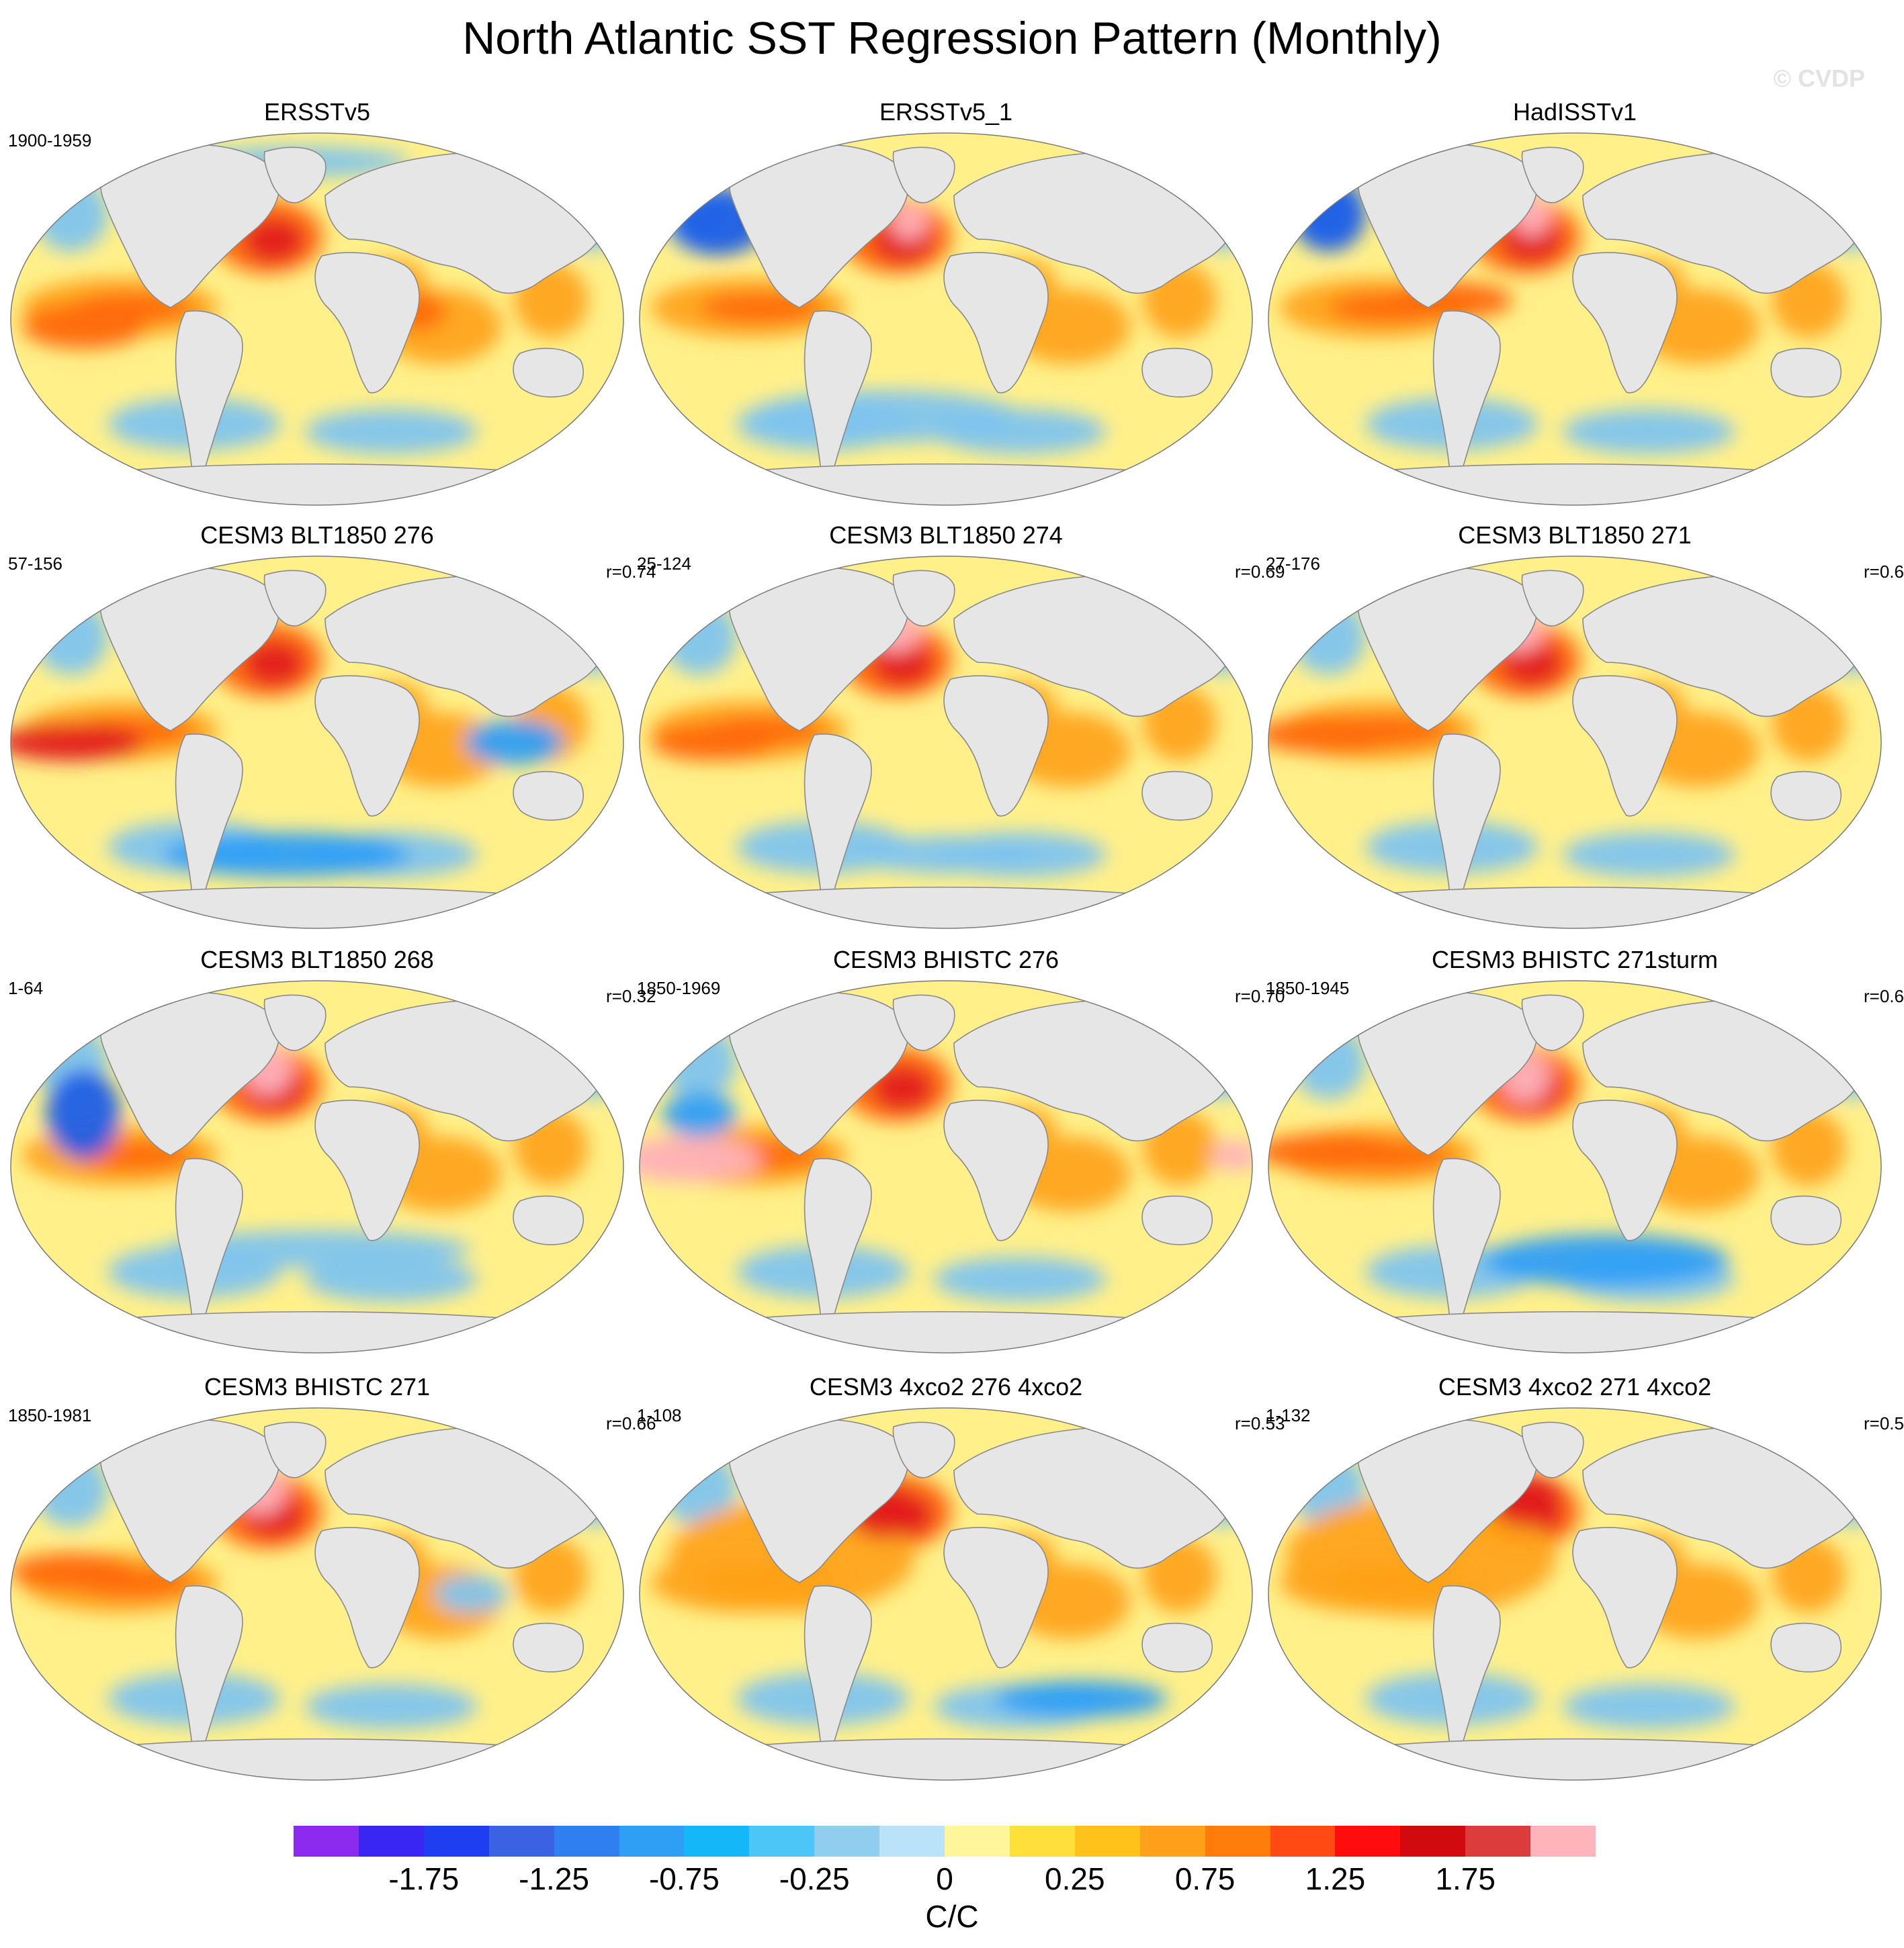 This screenshot has width=1904, height=1948. I want to click on panel-correlation: r=0.53, so click(1260, 1423).